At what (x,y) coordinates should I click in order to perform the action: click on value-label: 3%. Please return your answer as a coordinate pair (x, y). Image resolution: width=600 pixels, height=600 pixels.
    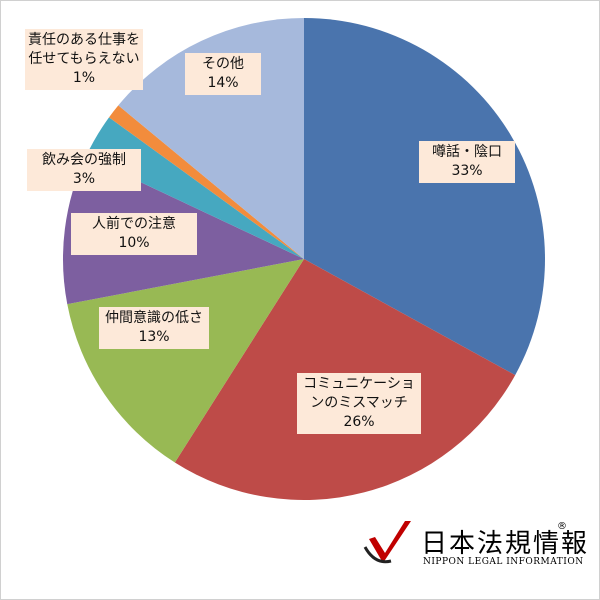
    Looking at the image, I should click on (84, 179).